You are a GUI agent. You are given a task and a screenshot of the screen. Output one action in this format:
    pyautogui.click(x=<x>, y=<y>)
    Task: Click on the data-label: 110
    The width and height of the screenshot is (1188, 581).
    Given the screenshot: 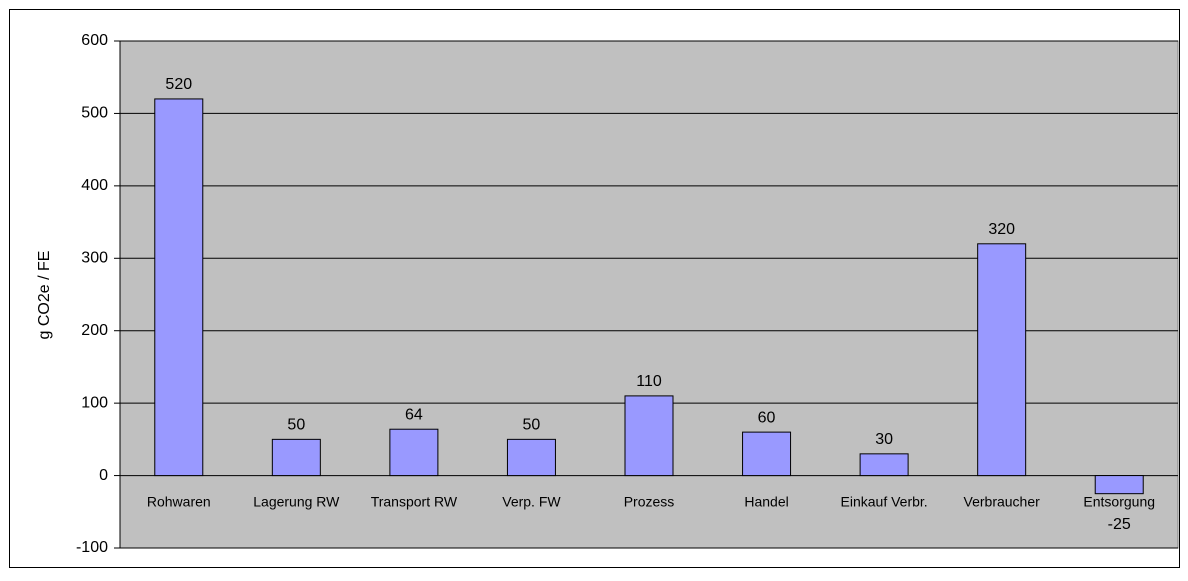 What is the action you would take?
    pyautogui.click(x=649, y=381)
    